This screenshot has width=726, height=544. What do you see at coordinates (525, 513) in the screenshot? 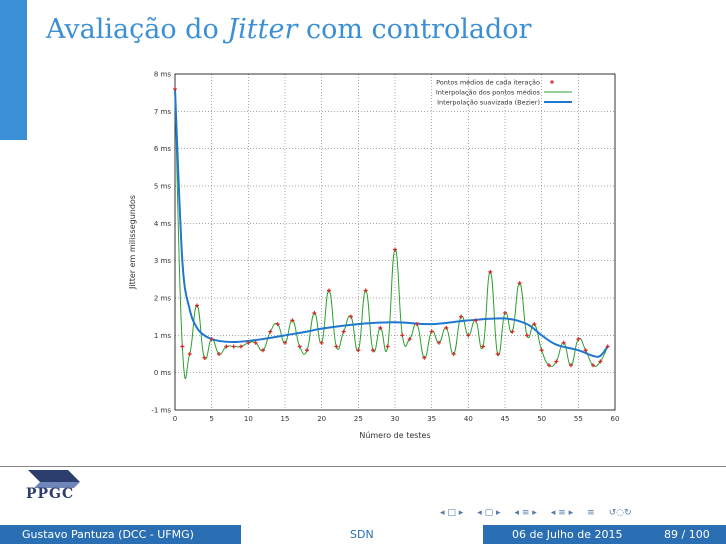
I see `nav-section-icon: ◂ ≡ ▸` at bounding box center [525, 513].